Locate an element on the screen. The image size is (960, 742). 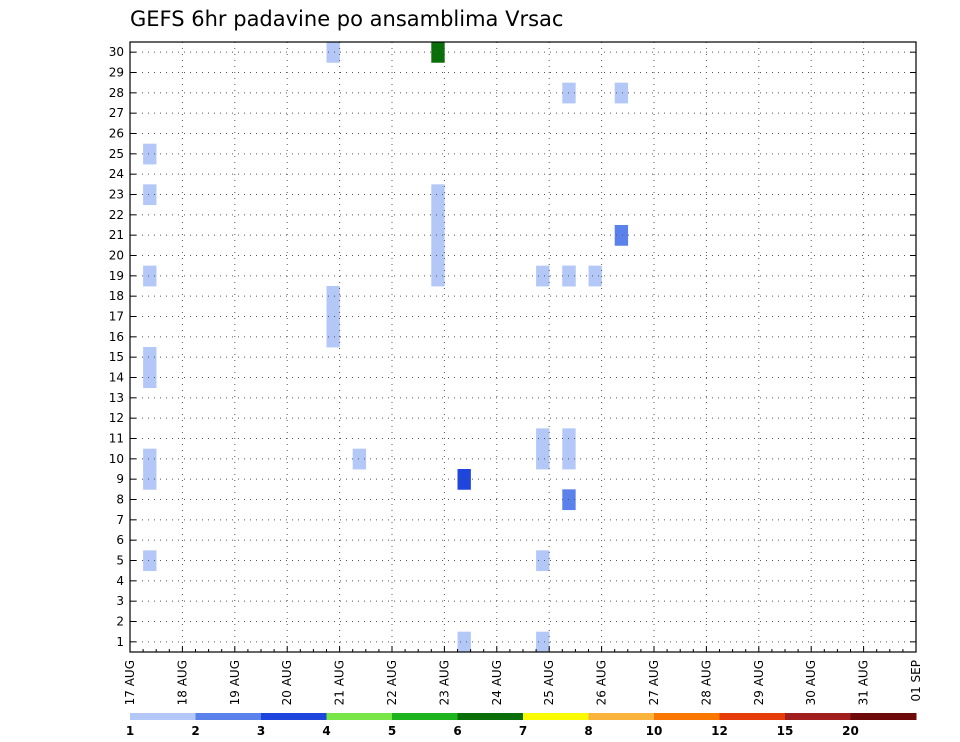
x-tick-label: 27 AUG is located at coordinates (654, 682).